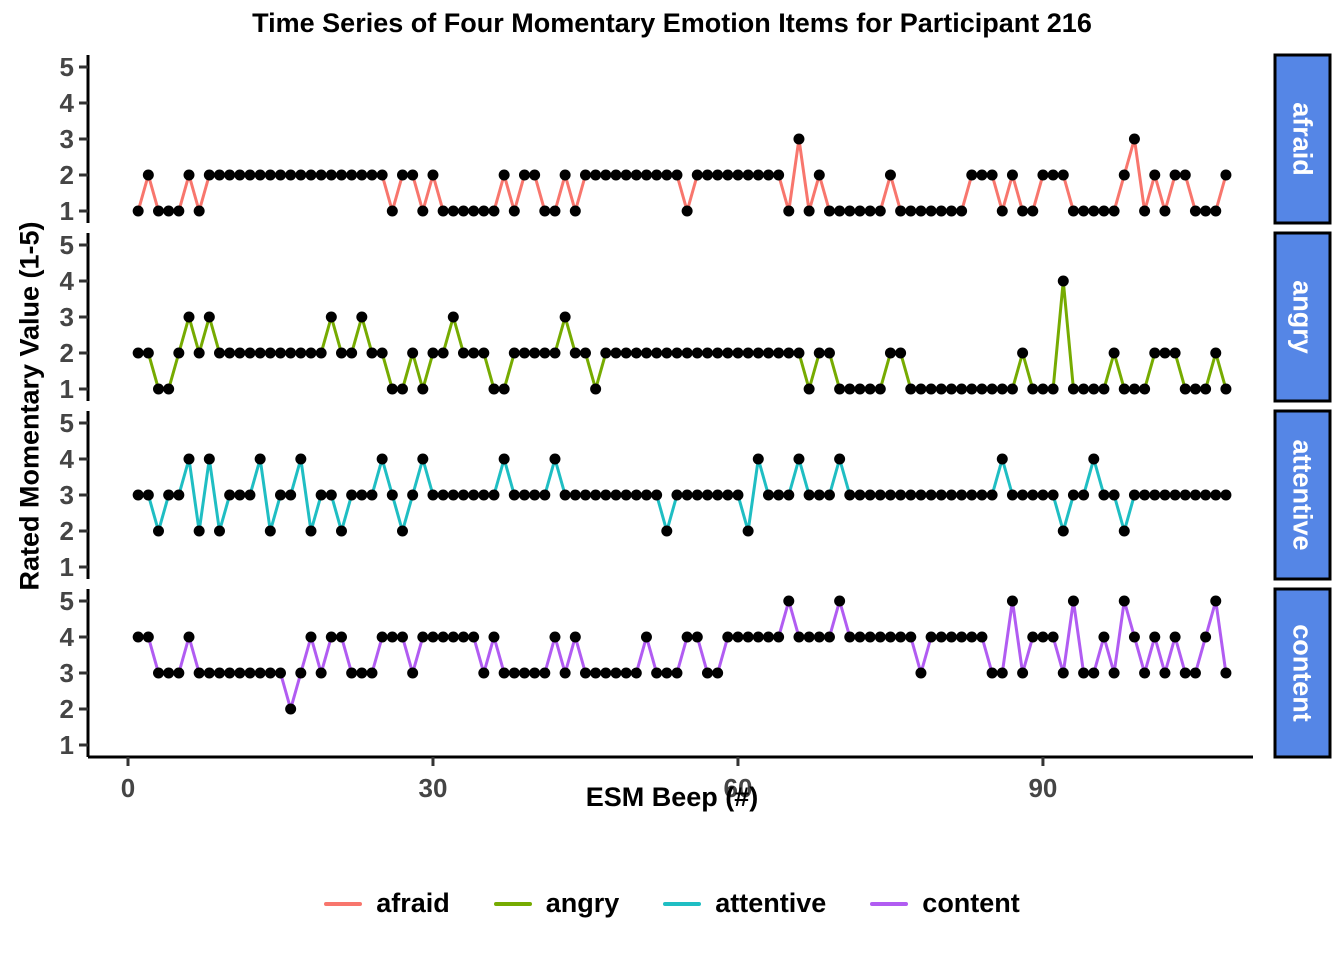 This screenshot has height=960, width=1344. I want to click on legend-label-angry: angry, so click(582, 903).